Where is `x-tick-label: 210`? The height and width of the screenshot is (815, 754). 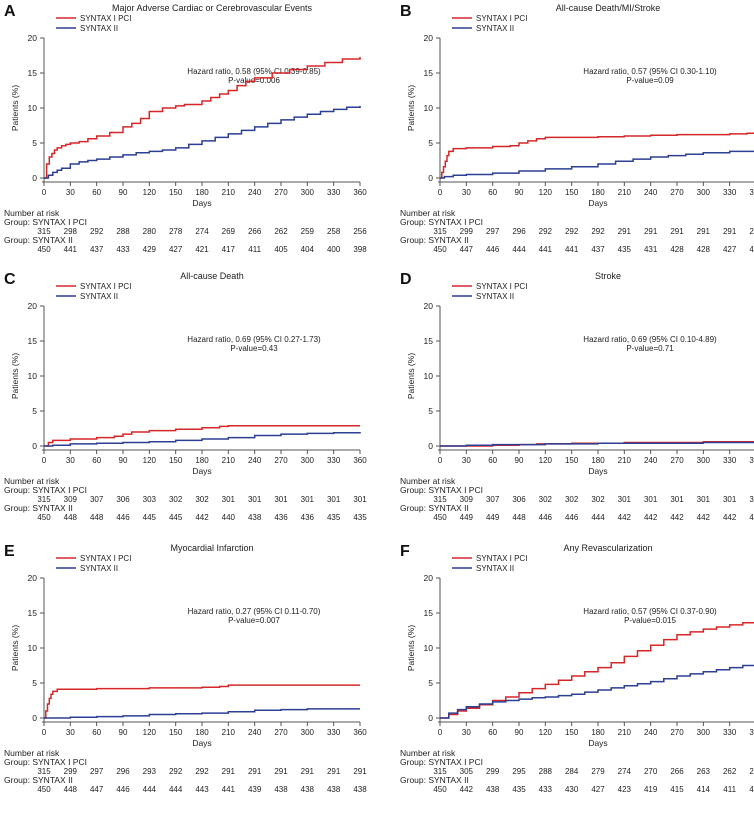
x-tick-label: 210 is located at coordinates (625, 732).